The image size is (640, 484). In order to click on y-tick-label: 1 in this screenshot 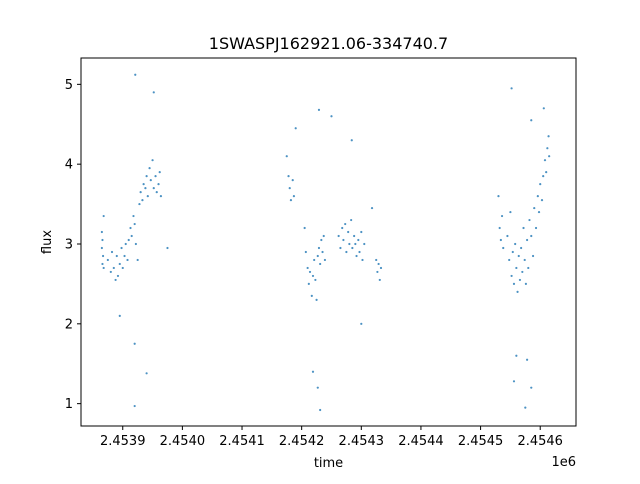, I will do `click(69, 404)`.